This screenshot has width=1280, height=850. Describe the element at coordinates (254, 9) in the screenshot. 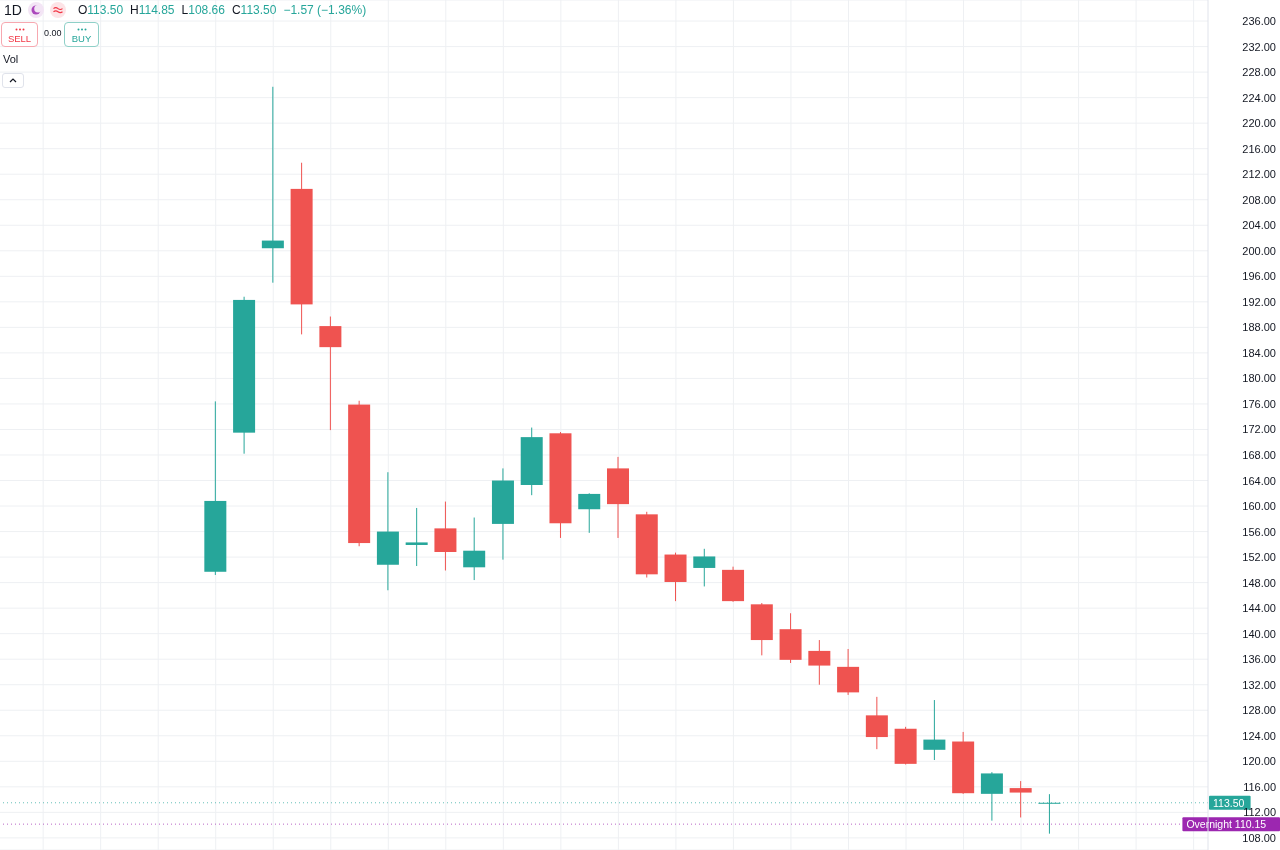

I see `annotation: C113.50` at that location.